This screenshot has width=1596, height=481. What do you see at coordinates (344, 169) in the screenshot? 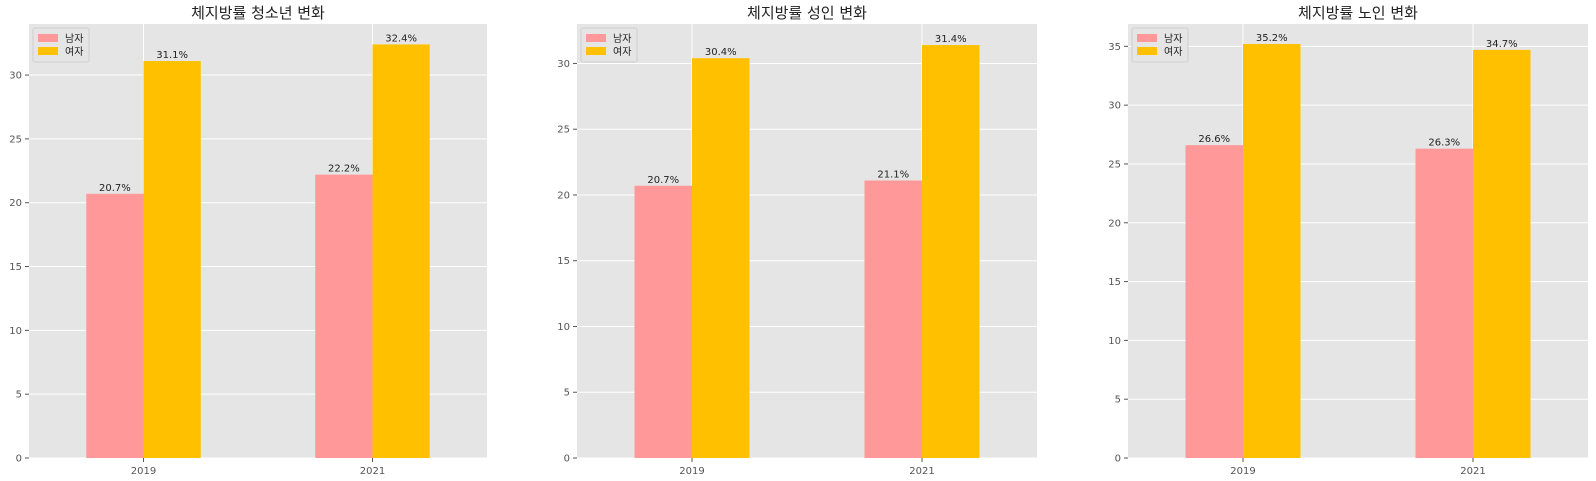
I see `bar-data-label: 22.2%` at bounding box center [344, 169].